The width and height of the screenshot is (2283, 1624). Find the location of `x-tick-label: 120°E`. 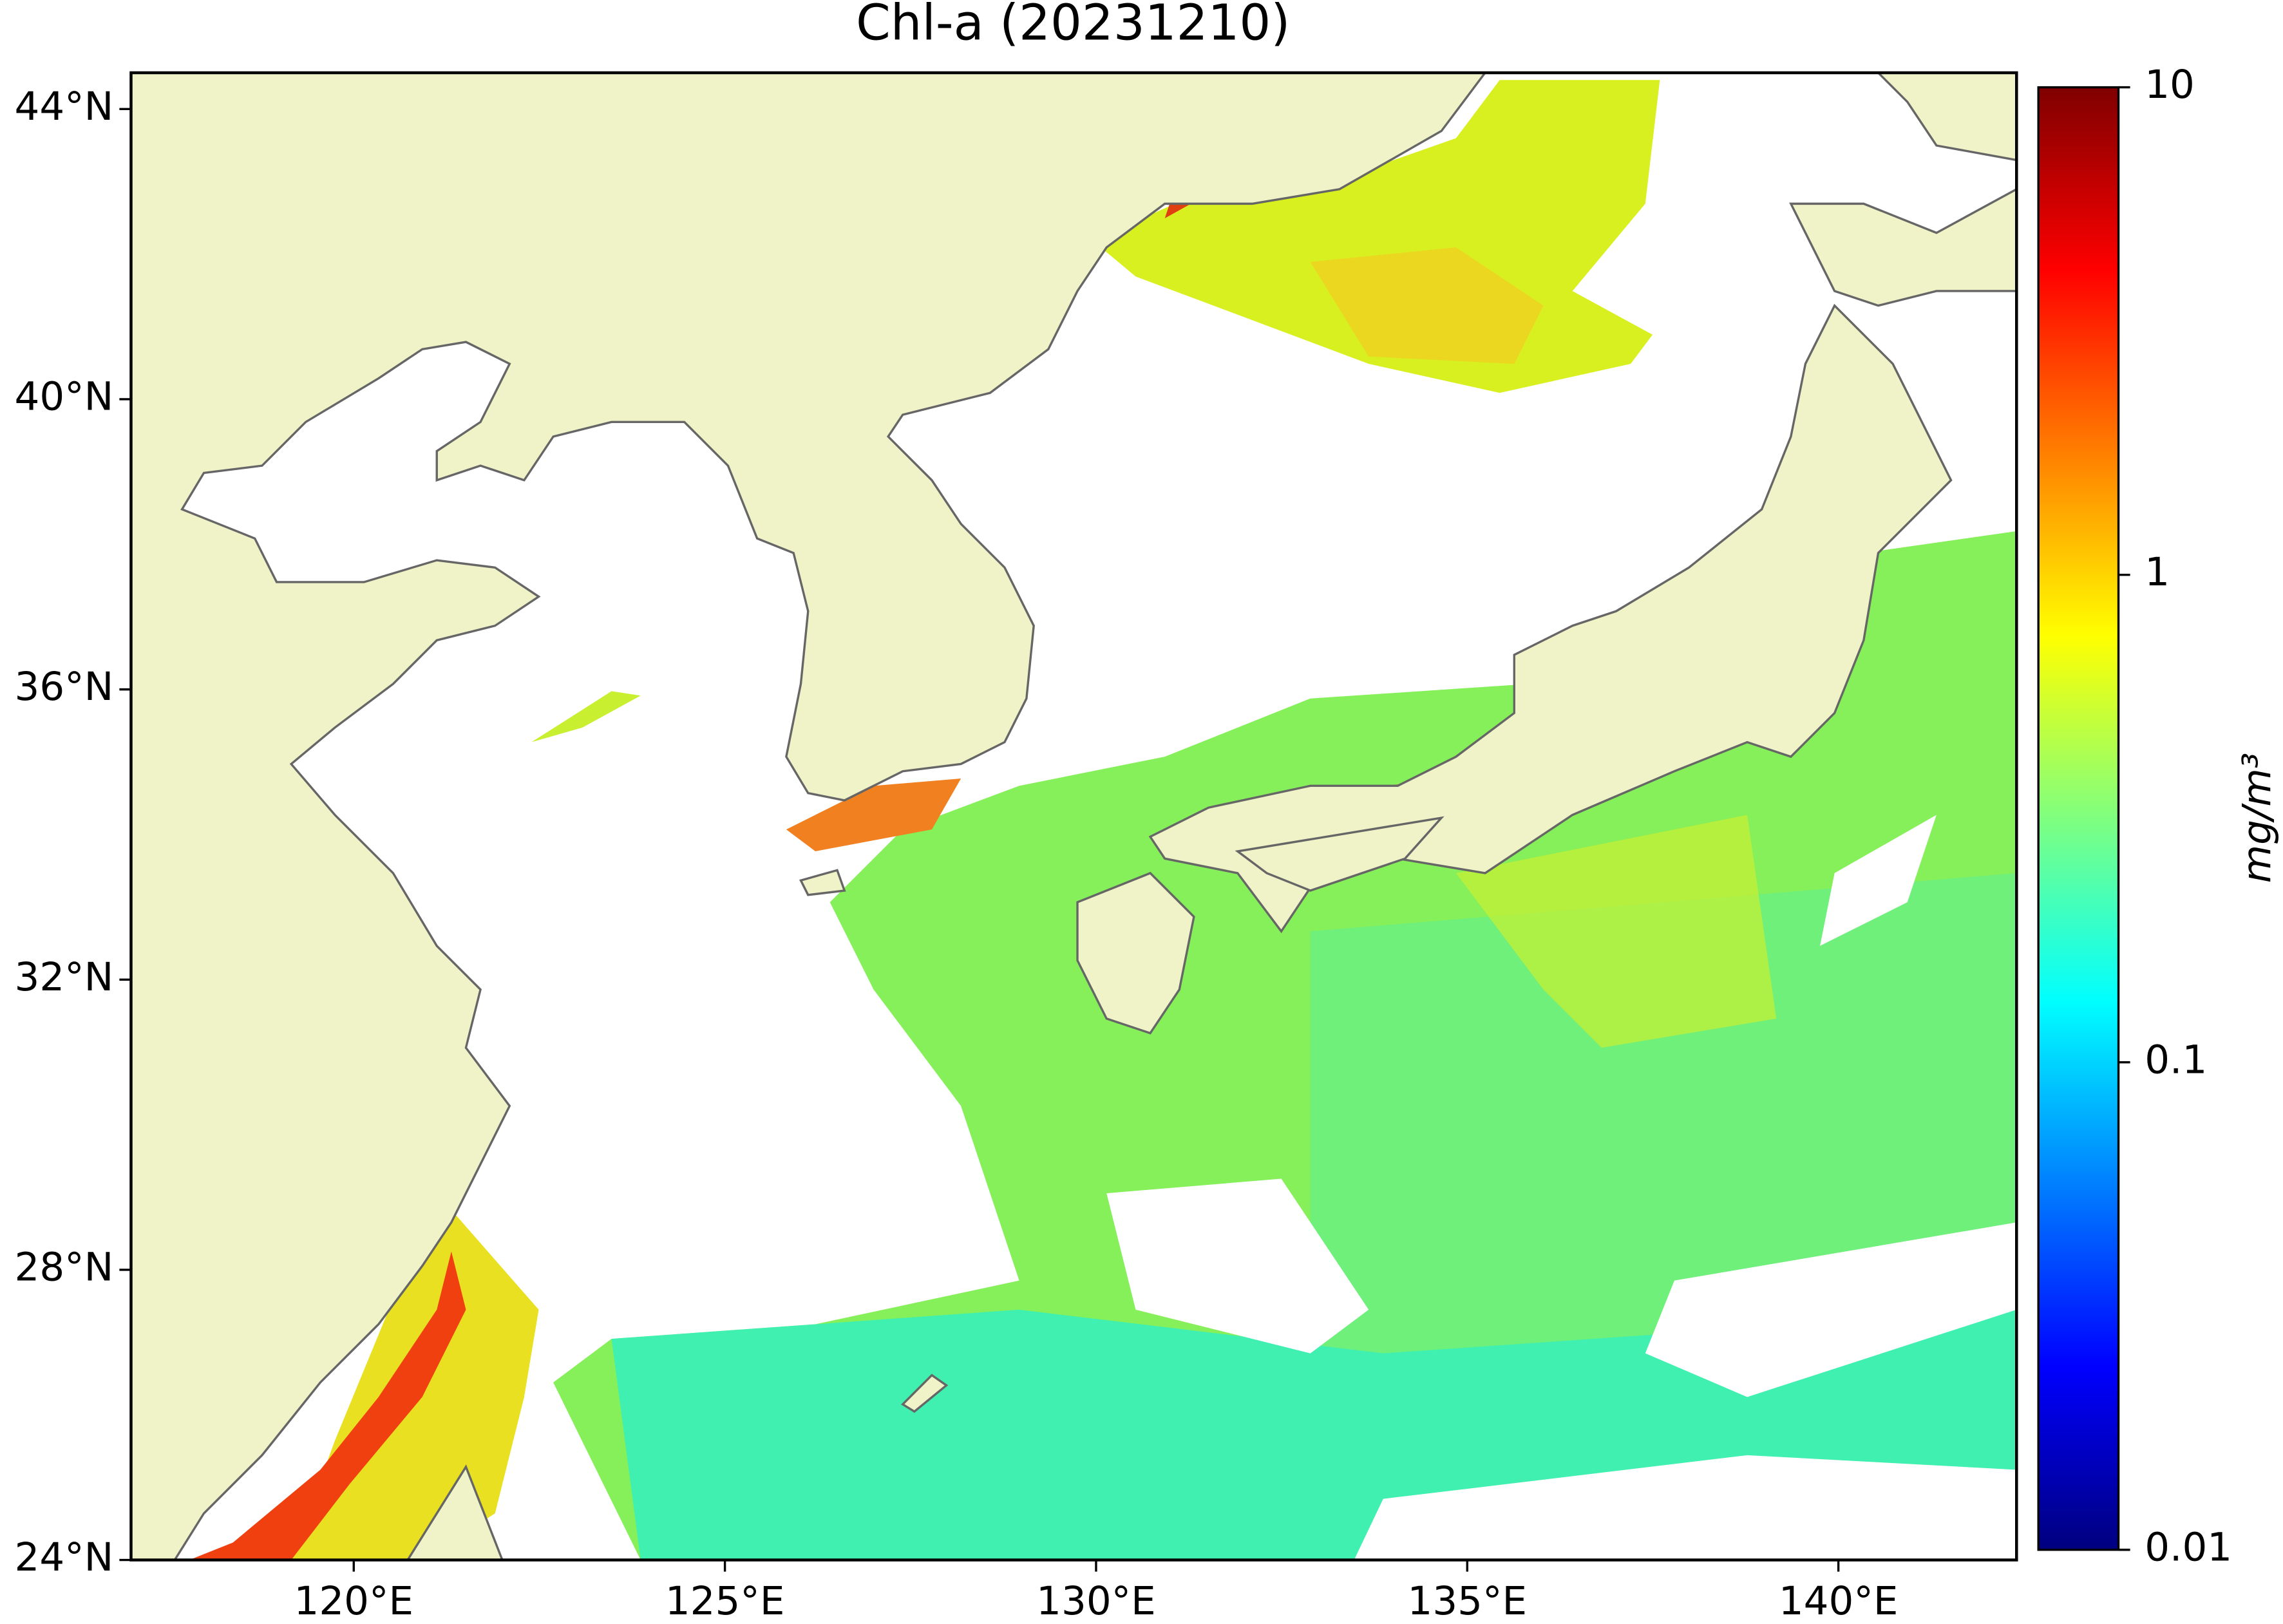

x-tick-label: 120°E is located at coordinates (353, 1601).